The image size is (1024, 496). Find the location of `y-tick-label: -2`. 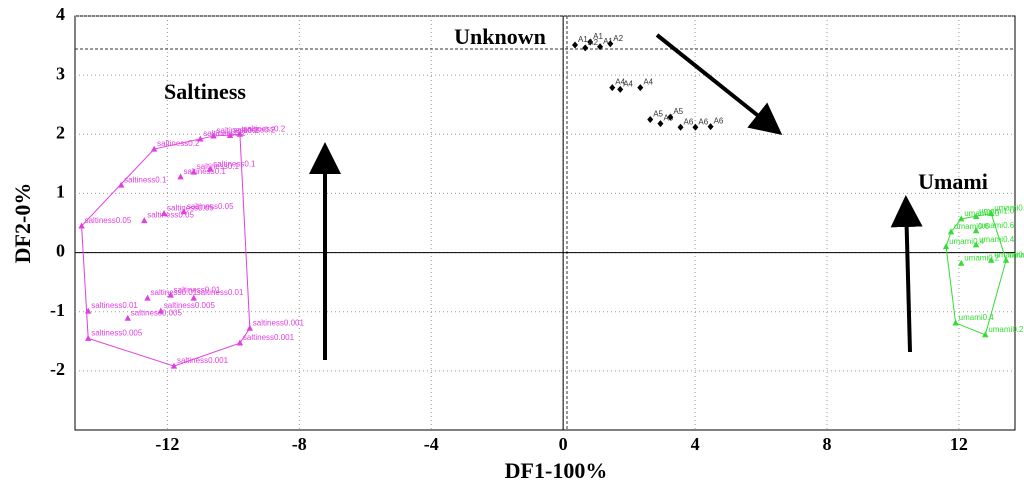

y-tick-label: -2 is located at coordinates (57, 369).